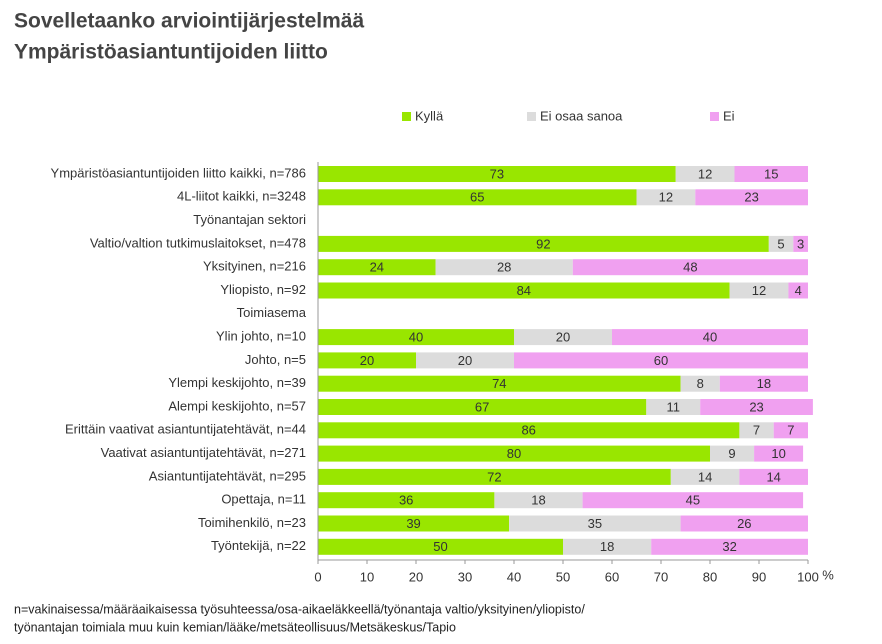  What do you see at coordinates (406, 500) in the screenshot?
I see `data-label: 36` at bounding box center [406, 500].